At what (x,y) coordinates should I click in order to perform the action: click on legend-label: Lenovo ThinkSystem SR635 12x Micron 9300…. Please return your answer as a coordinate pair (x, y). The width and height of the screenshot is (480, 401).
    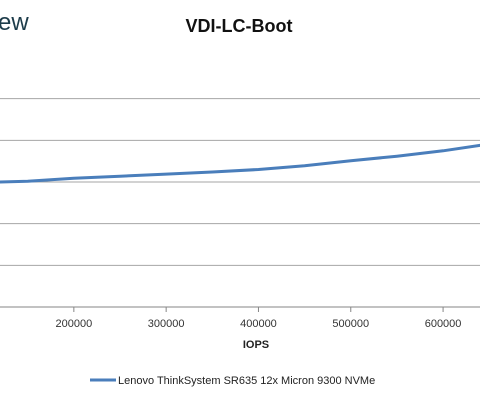
    Looking at the image, I should click on (246, 381).